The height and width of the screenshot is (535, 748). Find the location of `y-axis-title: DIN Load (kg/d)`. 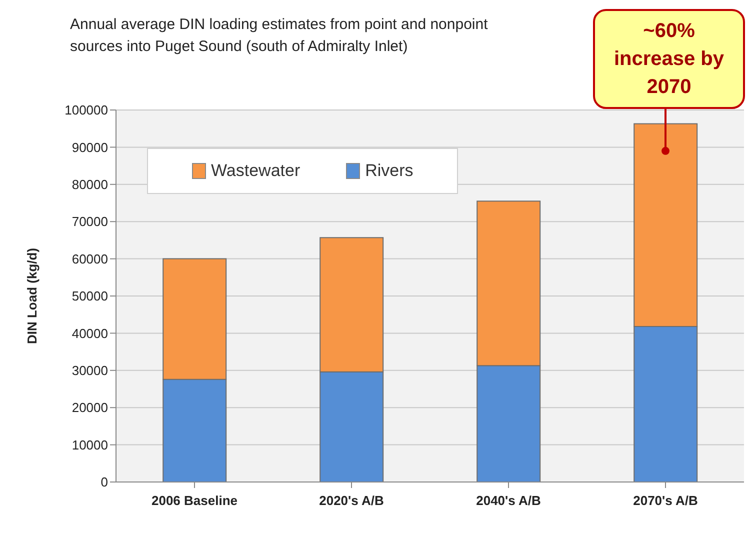

y-axis-title: DIN Load (kg/d) is located at coordinates (32, 296).